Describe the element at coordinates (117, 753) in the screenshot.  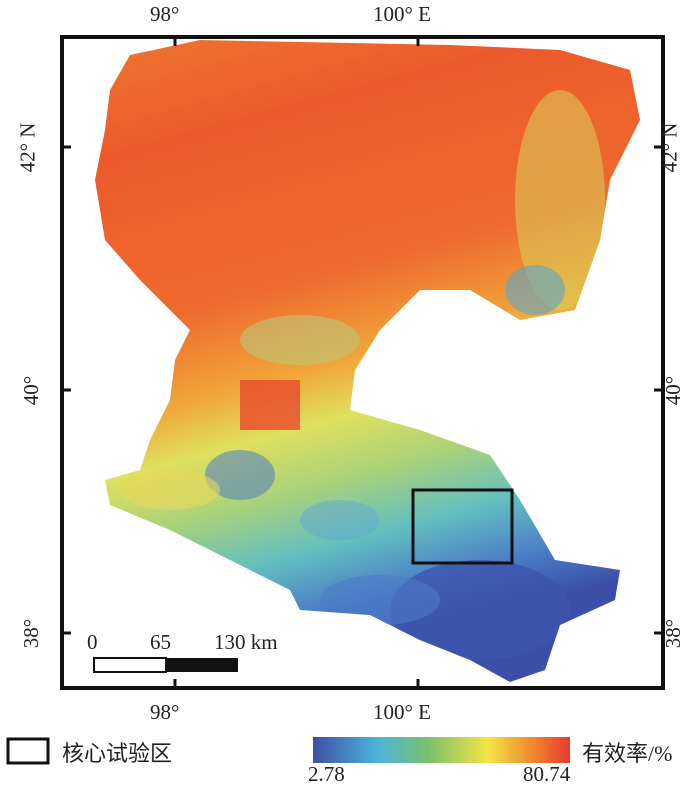
I see `legend-core-area-label: 核心试验区` at that location.